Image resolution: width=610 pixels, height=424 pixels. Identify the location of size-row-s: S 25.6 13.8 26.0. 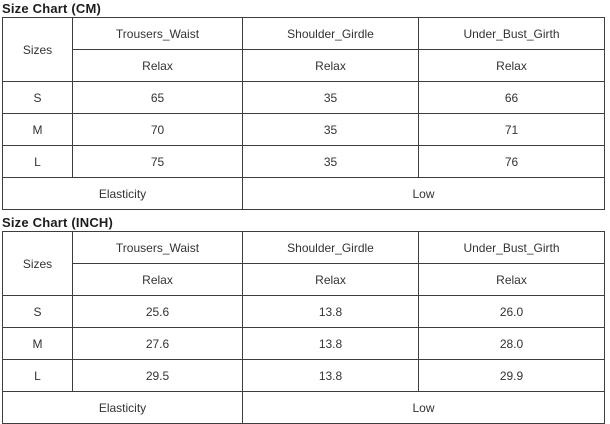
(303, 311).